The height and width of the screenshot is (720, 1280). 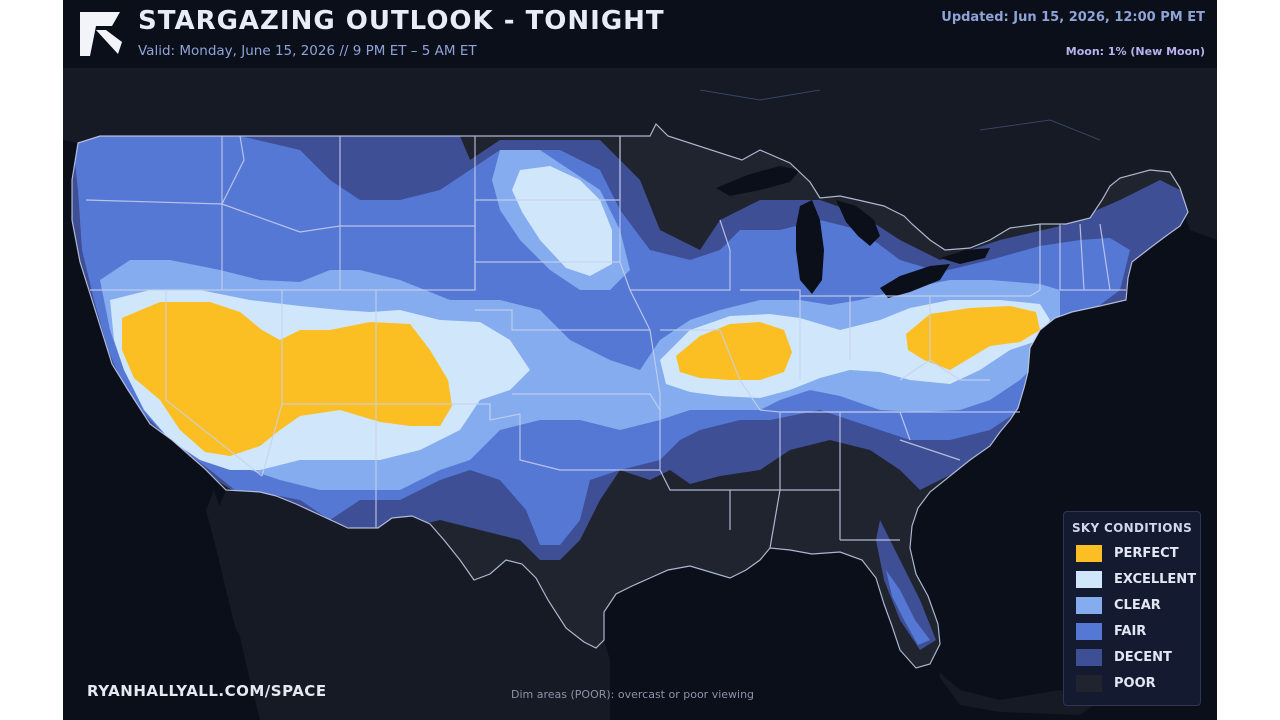 I want to click on legend-item-perfect: PERFECT, so click(x=1136, y=554).